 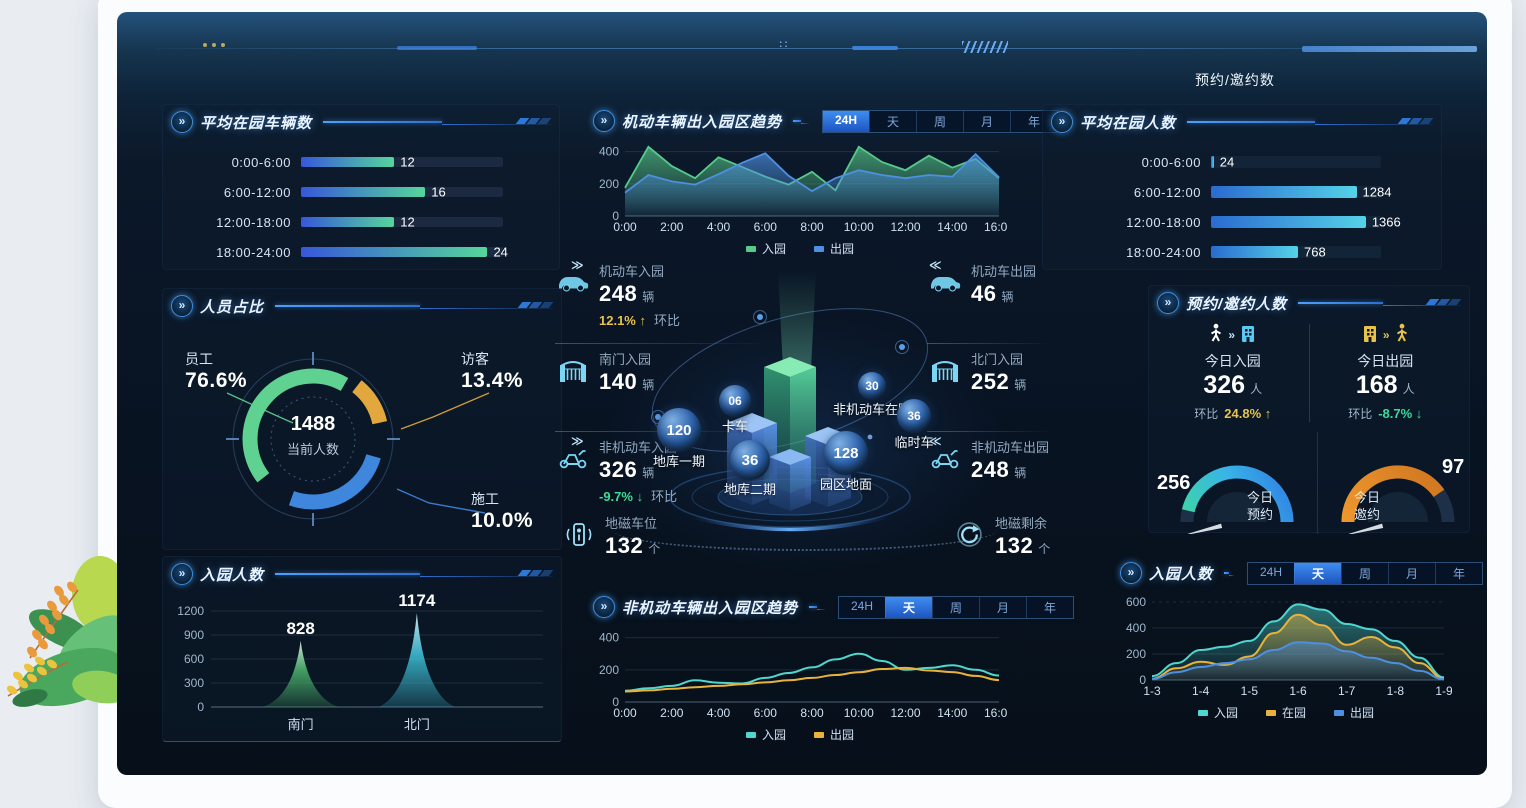 I want to click on svg-text: 1200, so click(x=190, y=611).